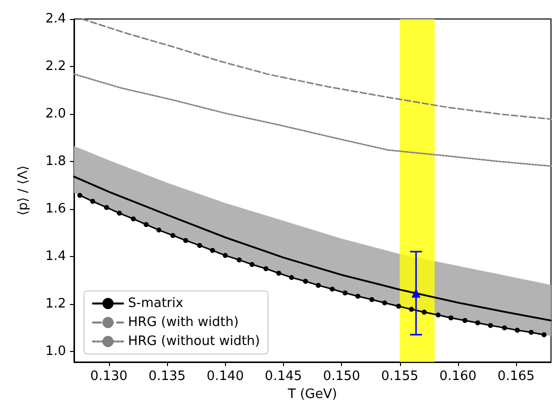 The image size is (559, 410). What do you see at coordinates (156, 303) in the screenshot?
I see `legend-label: S-matrix` at bounding box center [156, 303].